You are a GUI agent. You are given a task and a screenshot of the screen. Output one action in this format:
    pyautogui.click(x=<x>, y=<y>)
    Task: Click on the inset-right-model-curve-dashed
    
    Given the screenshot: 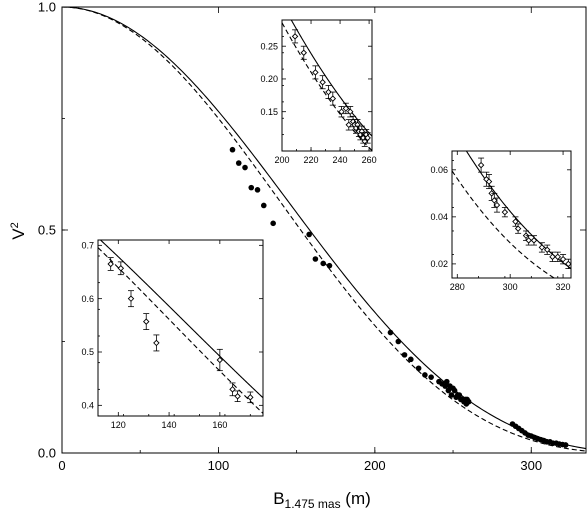 What is the action you would take?
    pyautogui.click(x=504, y=224)
    